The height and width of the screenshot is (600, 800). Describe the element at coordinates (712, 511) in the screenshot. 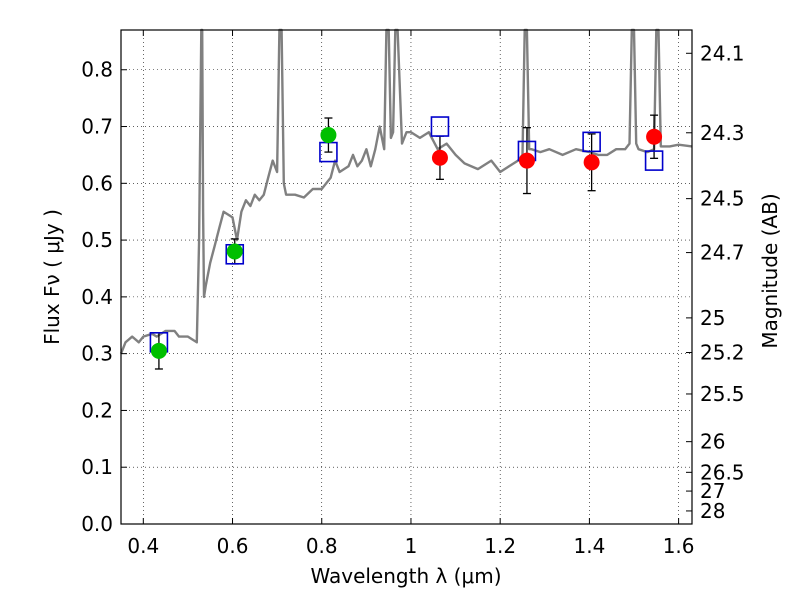

I see `right-tick-label: 28` at that location.